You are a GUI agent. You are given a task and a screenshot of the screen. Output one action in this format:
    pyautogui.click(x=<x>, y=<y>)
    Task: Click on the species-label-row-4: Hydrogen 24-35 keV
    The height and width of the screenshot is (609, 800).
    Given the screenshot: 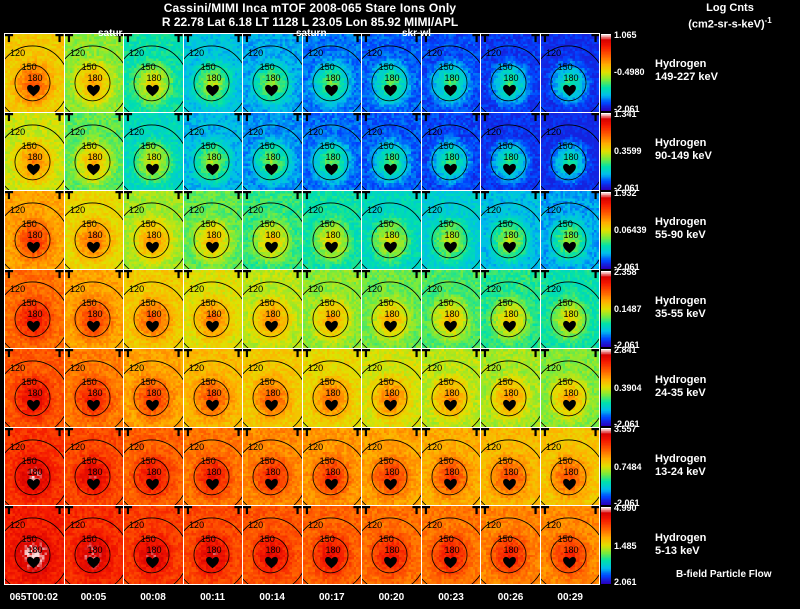 What is the action you would take?
    pyautogui.click(x=680, y=387)
    